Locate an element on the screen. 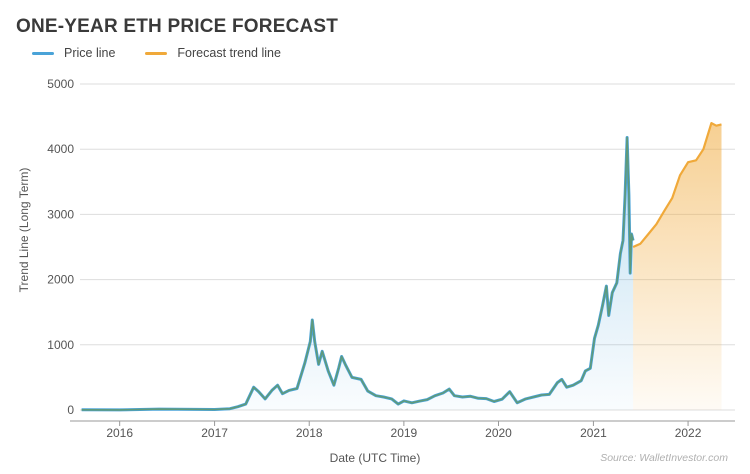 This screenshot has width=750, height=474. x-axis-label: Date (UTC Time) is located at coordinates (375, 458).